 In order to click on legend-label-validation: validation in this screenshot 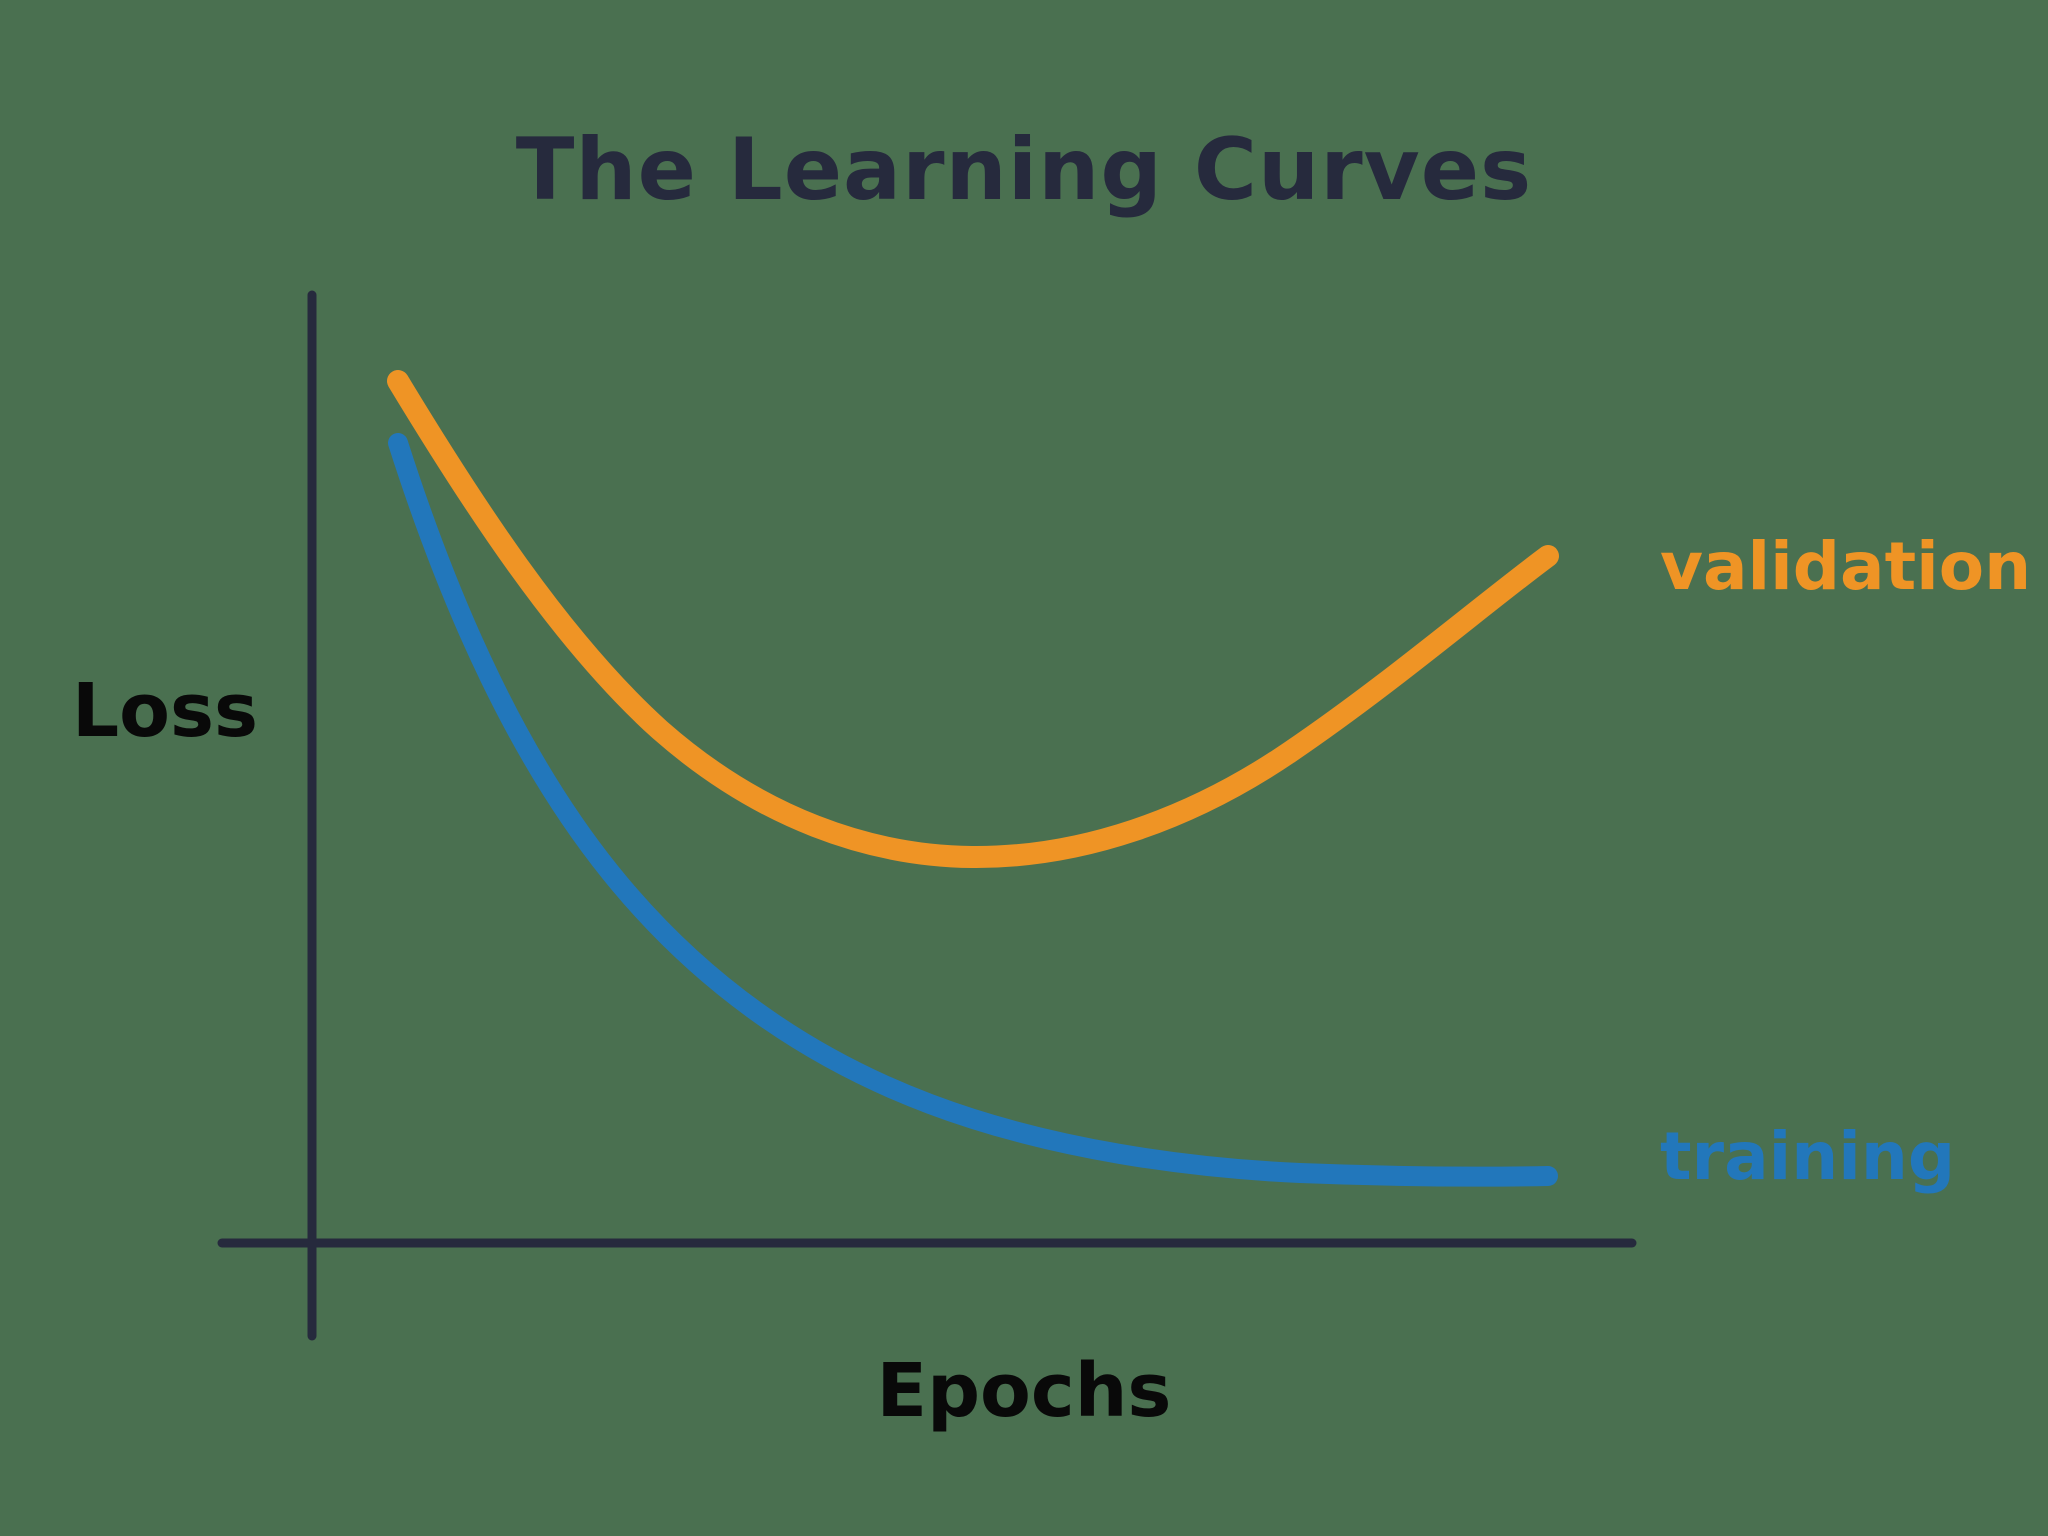, I will do `click(1846, 566)`.